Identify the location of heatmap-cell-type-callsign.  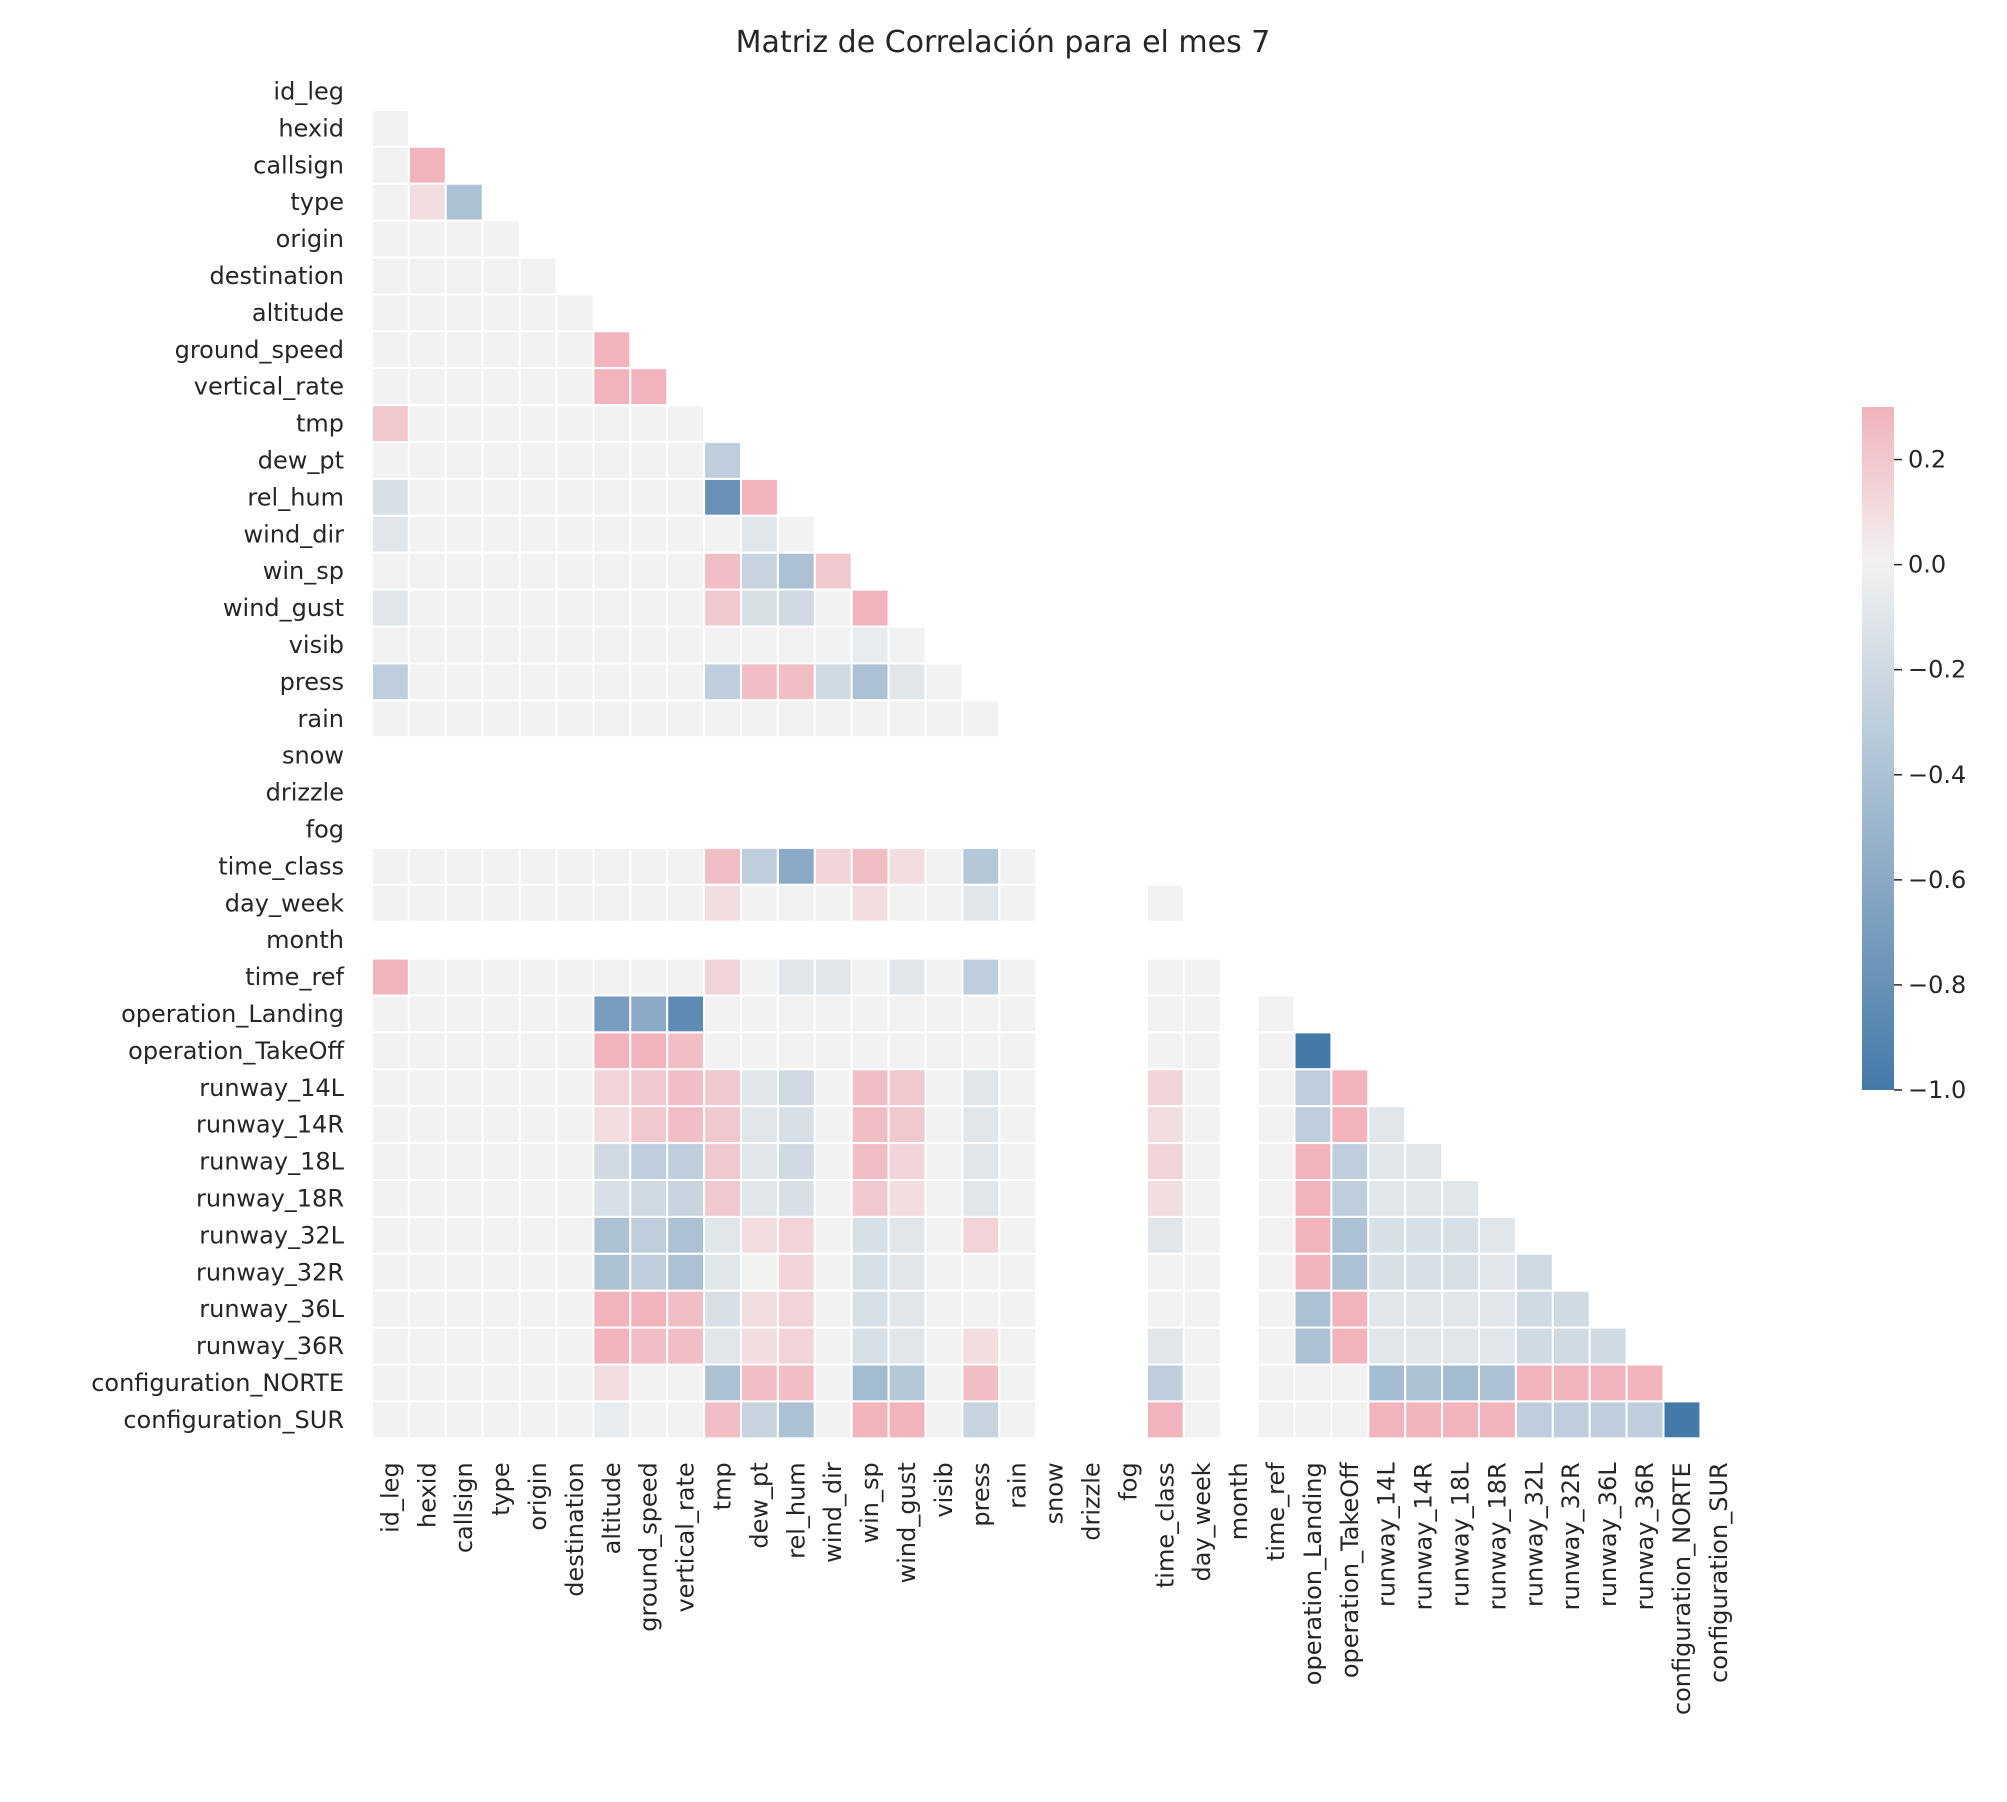
(464, 202).